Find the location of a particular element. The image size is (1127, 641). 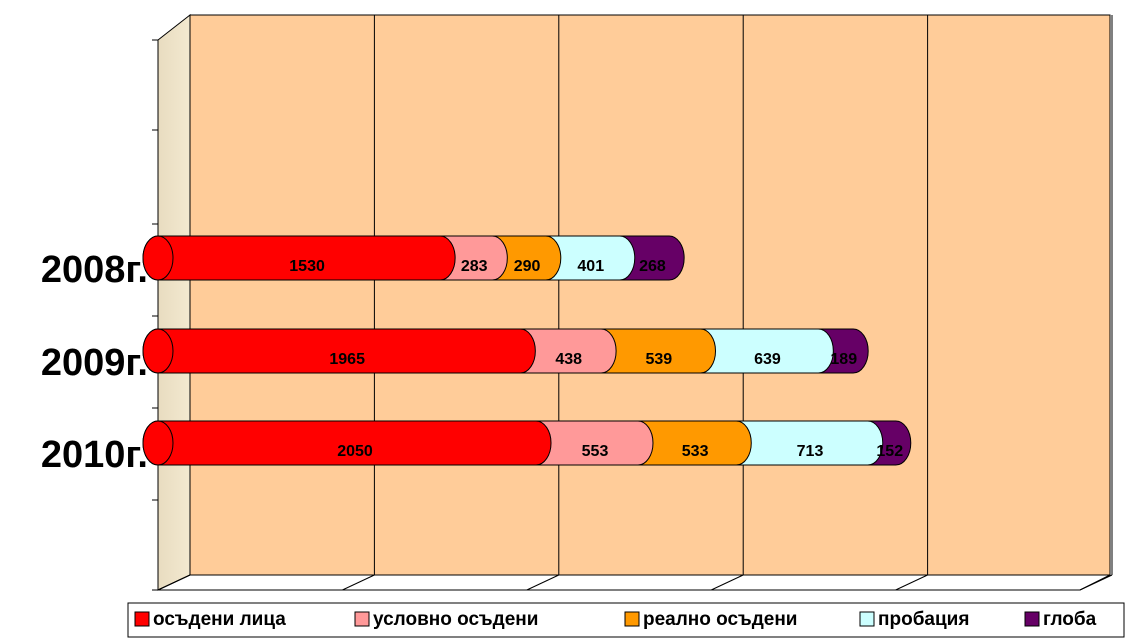

legend-label: условно осъдени is located at coordinates (455, 619).